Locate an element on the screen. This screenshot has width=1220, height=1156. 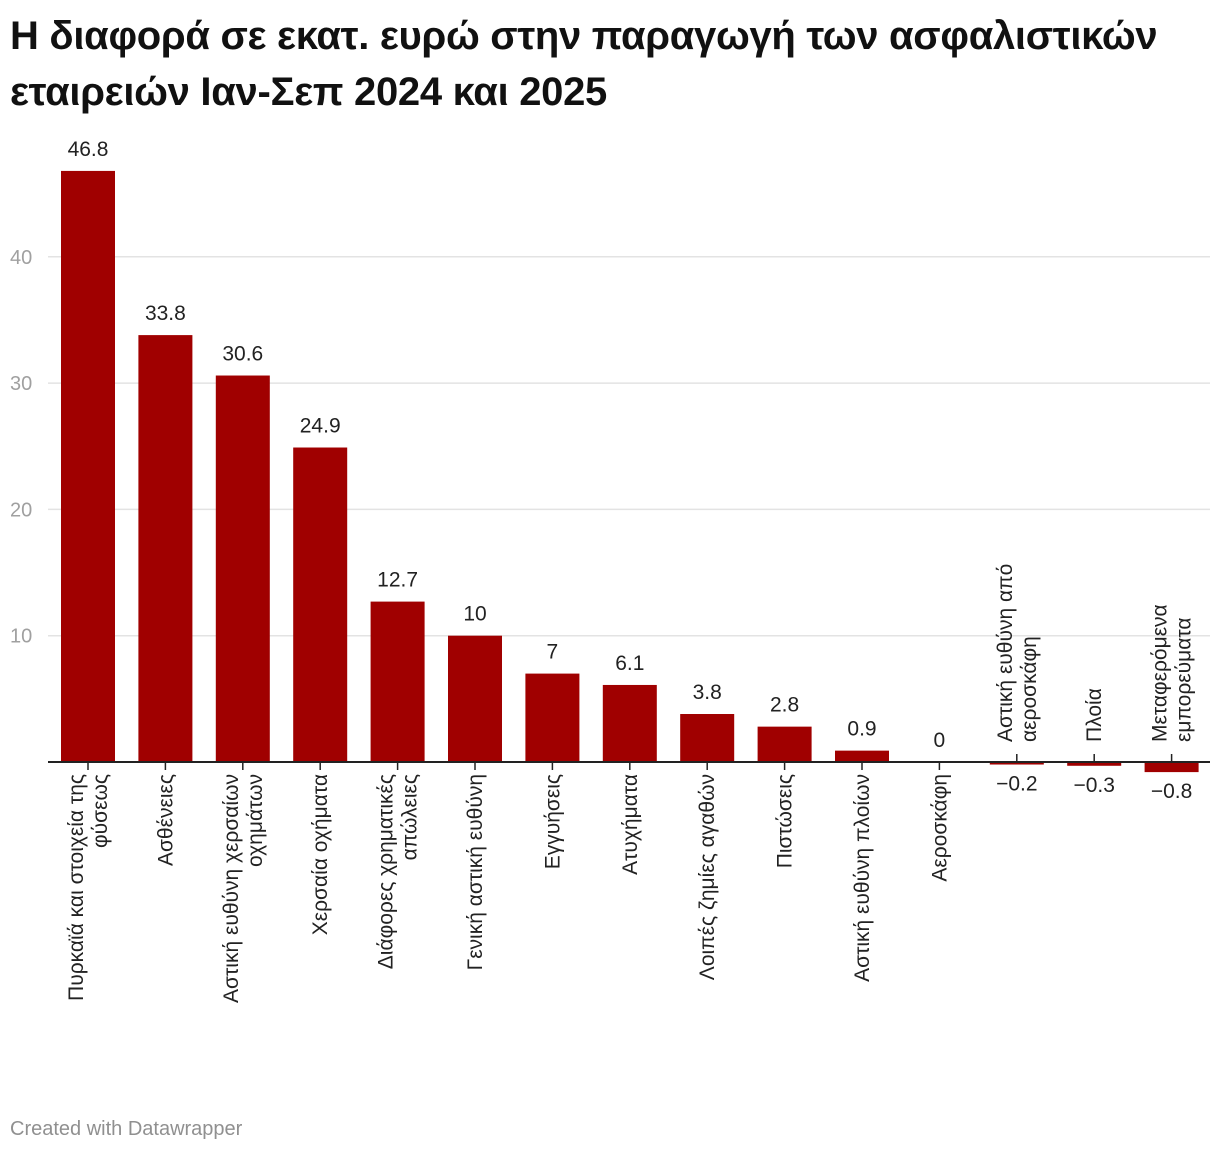
category-label-line: Γενική αστική ευθύνη is located at coordinates (475, 872).